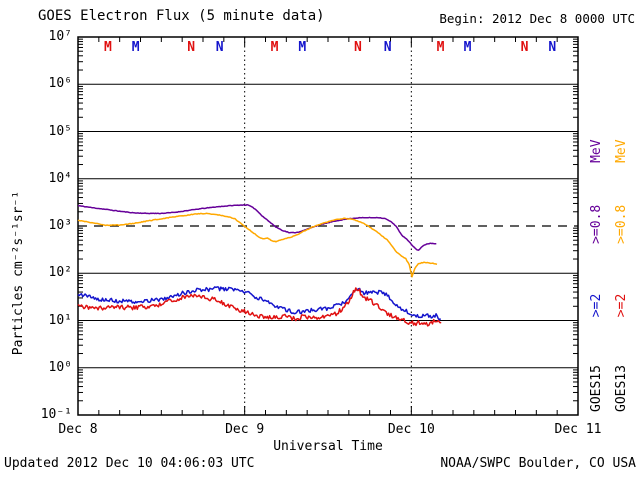 Image resolution: width=640 pixels, height=480 pixels. I want to click on legend-goes13-mev-unit: MeV, so click(621, 151).